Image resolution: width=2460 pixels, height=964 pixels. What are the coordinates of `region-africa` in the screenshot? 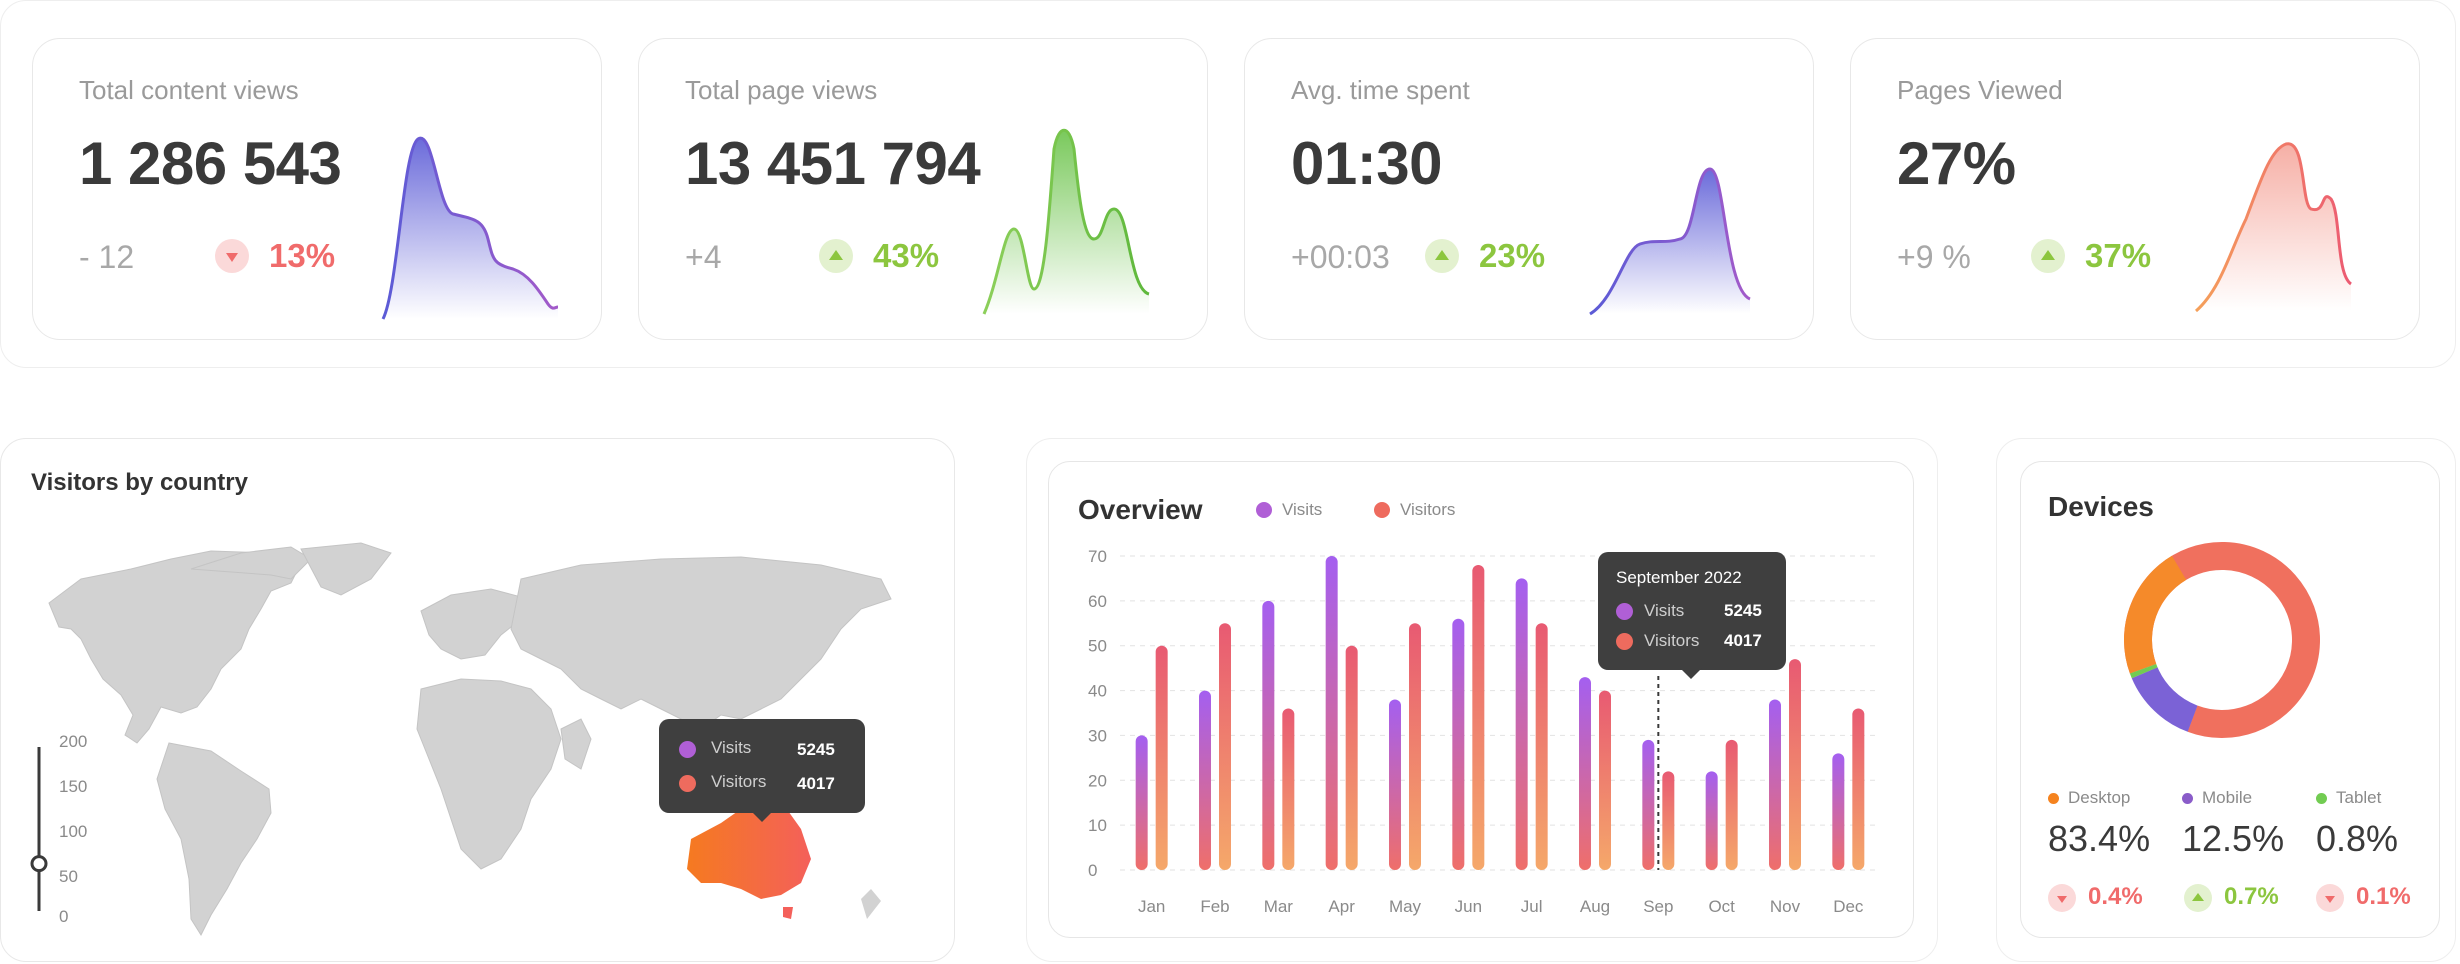 It's located at (489, 774).